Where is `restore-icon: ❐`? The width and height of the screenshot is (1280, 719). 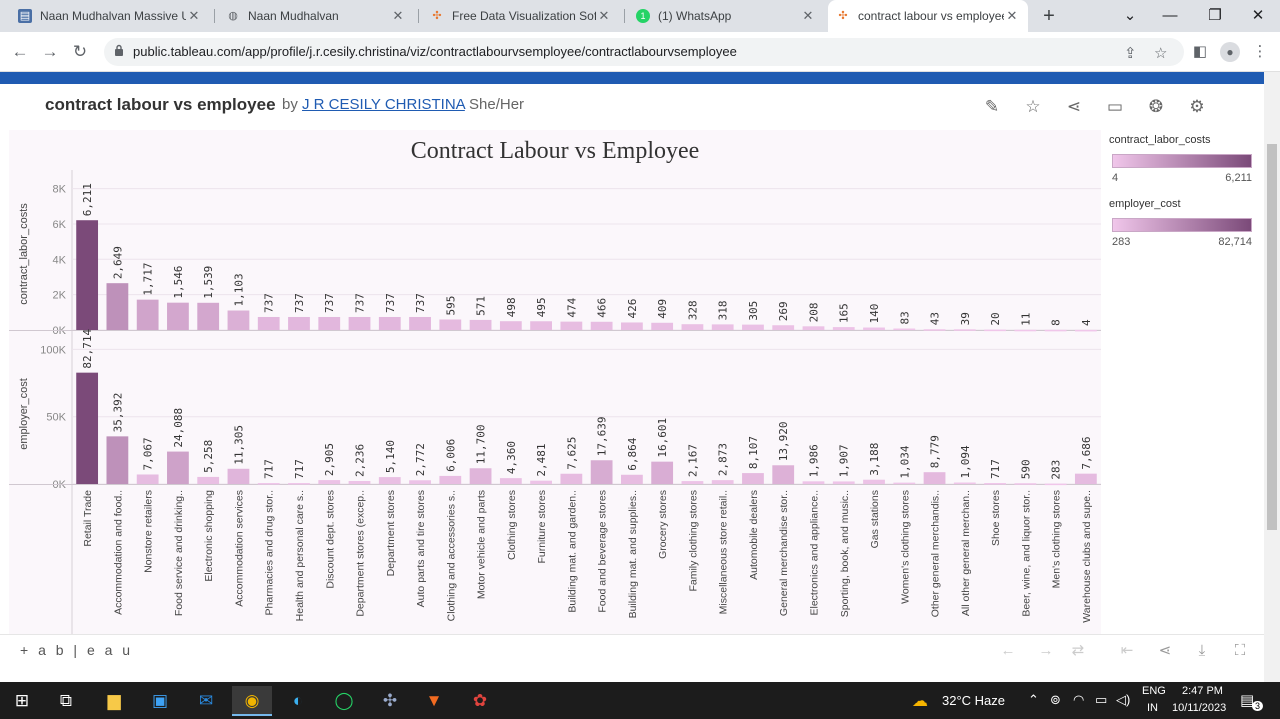 restore-icon: ❐ is located at coordinates (1215, 15).